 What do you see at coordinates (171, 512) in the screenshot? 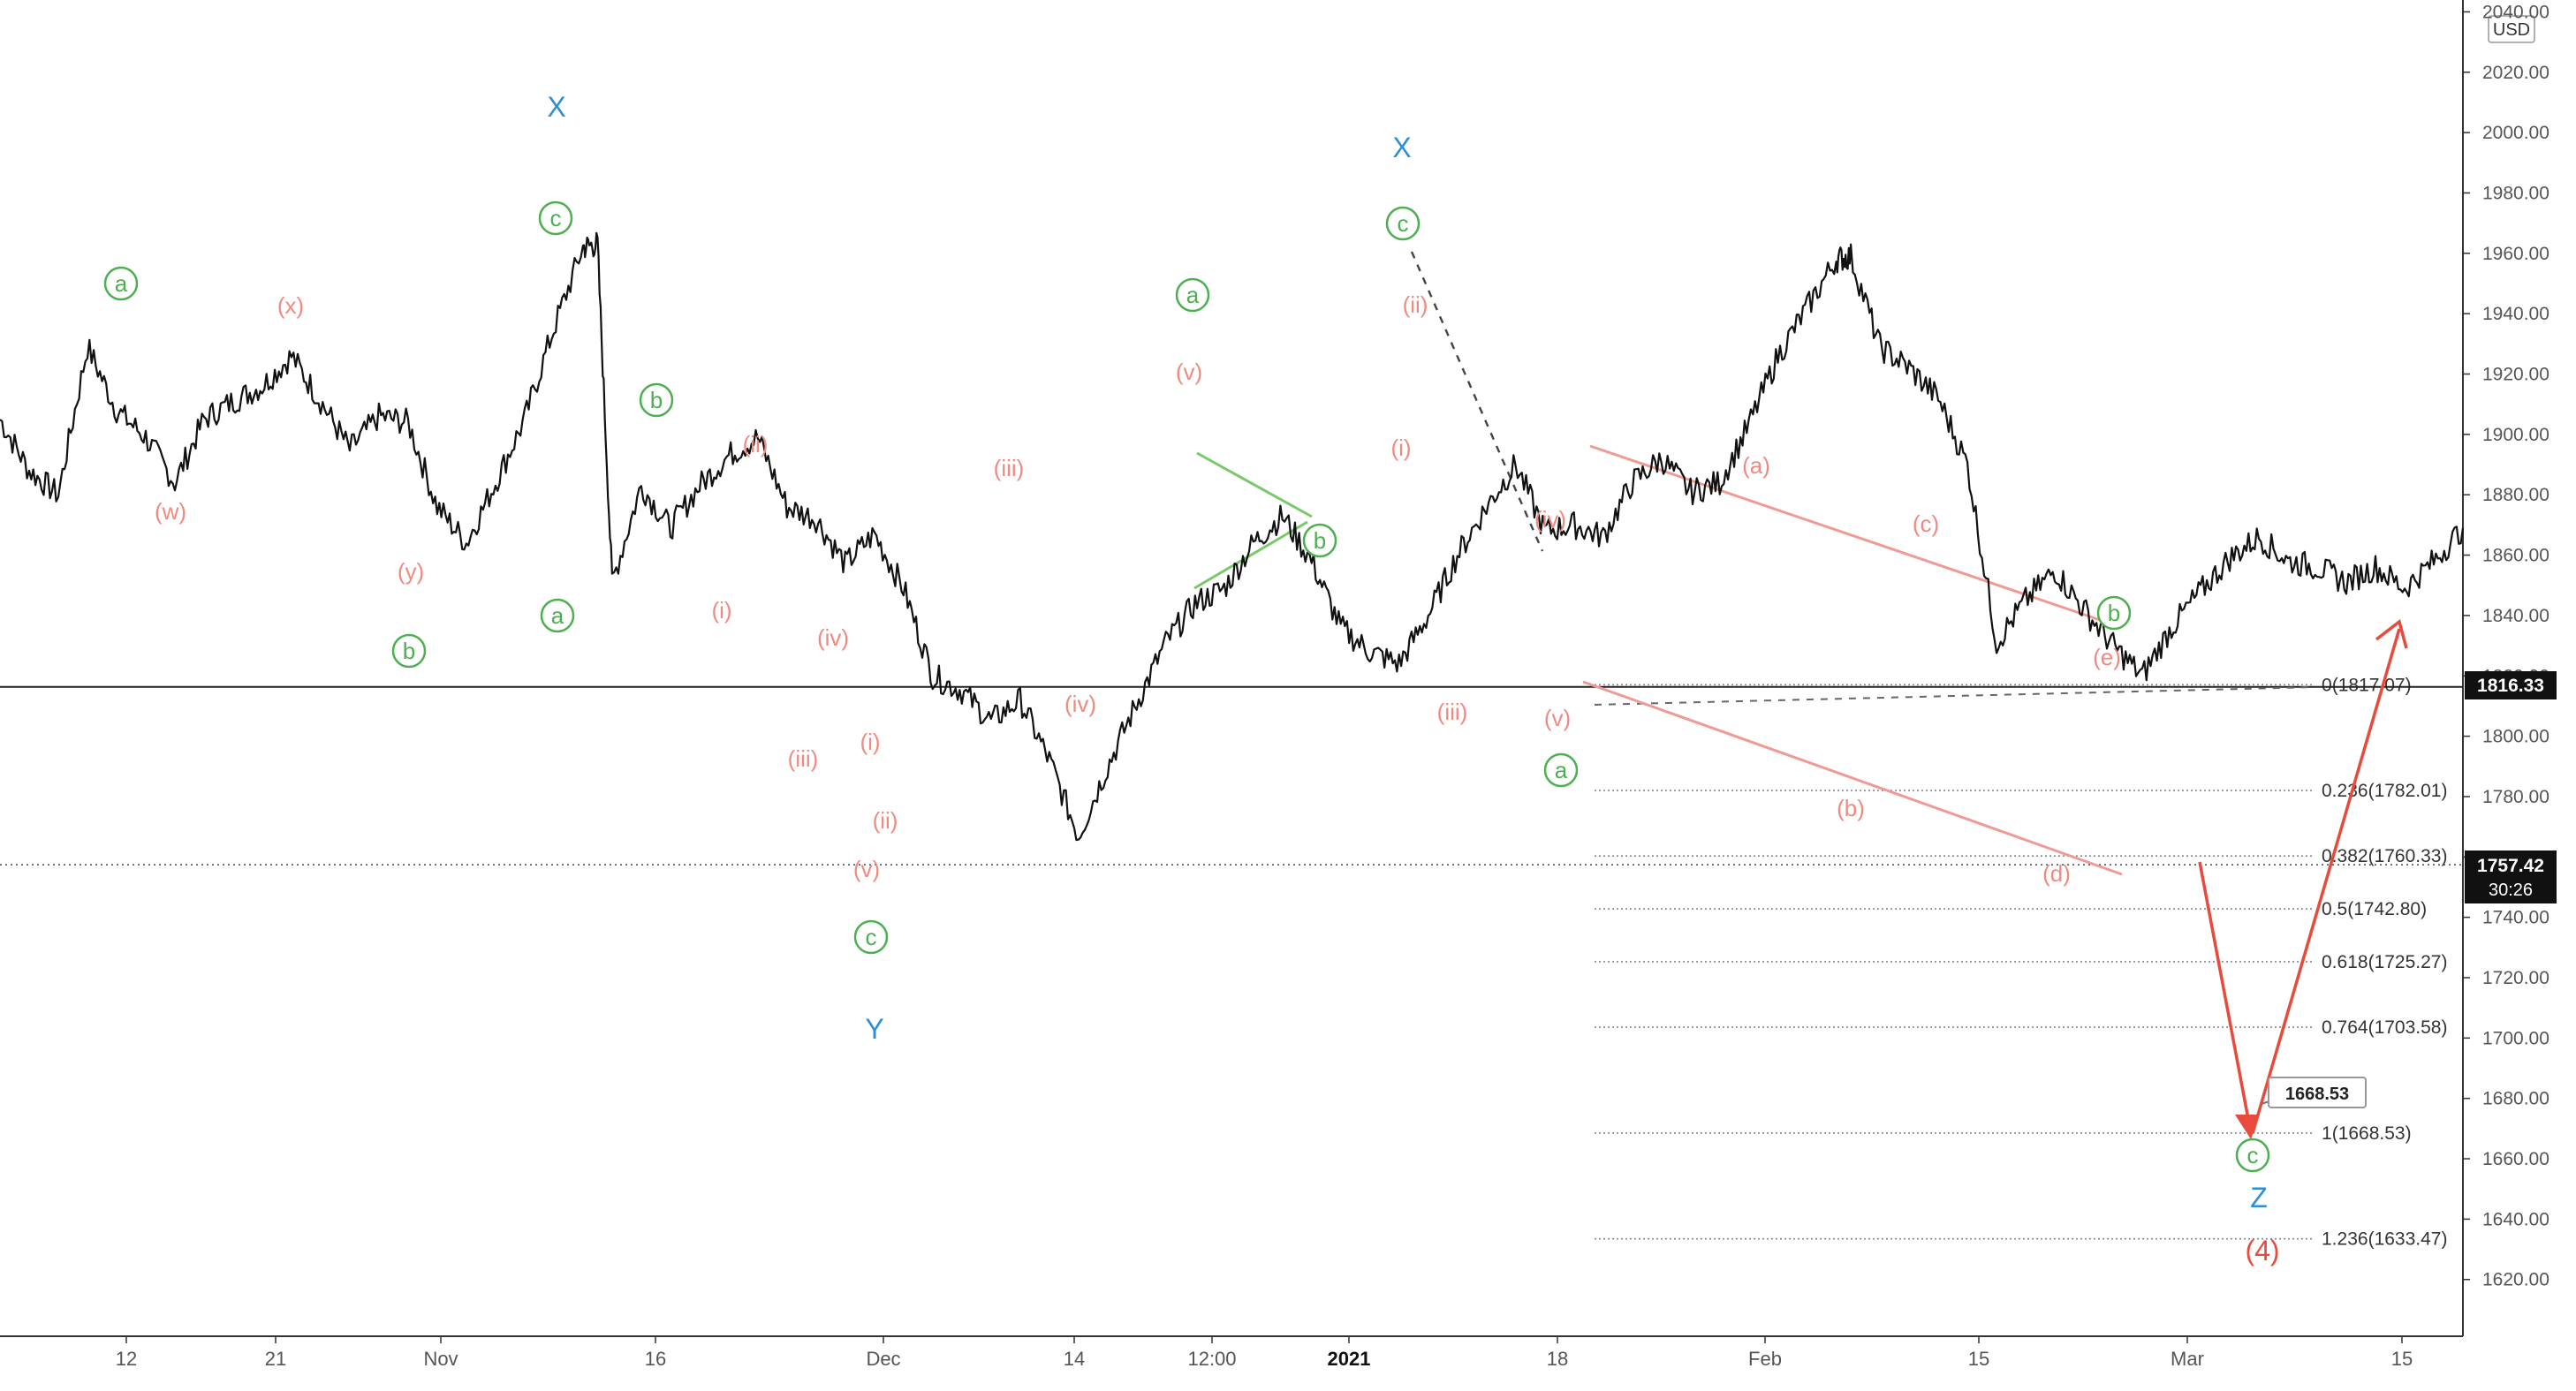
I see `wave-label-salmon: (w)` at bounding box center [171, 512].